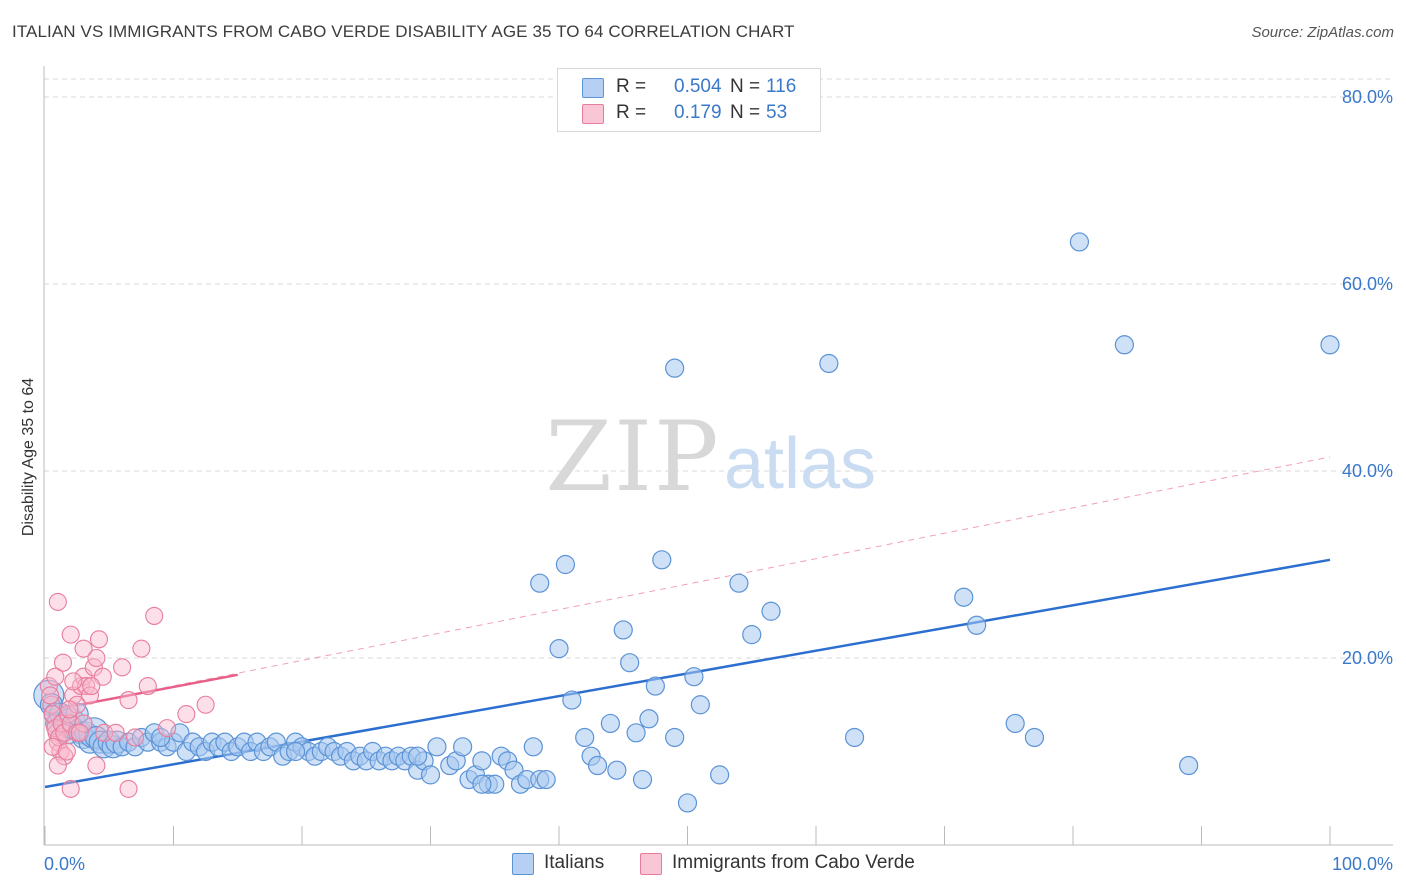 Image resolution: width=1406 pixels, height=892 pixels. What do you see at coordinates (28, 457) in the screenshot?
I see `y-axis-label: Disability Age 35 to 64` at bounding box center [28, 457].